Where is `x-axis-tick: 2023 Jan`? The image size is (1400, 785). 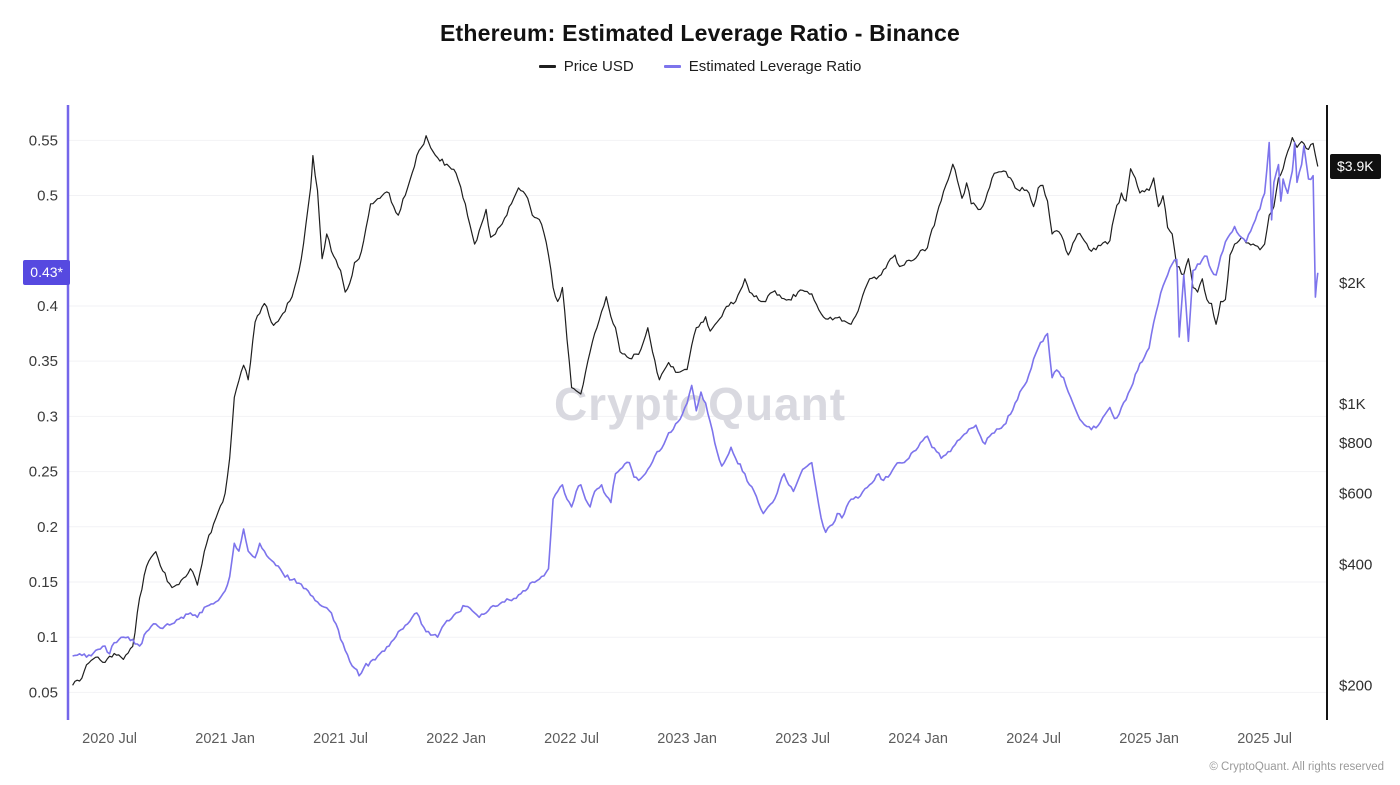
x-axis-tick: 2023 Jan is located at coordinates (687, 739).